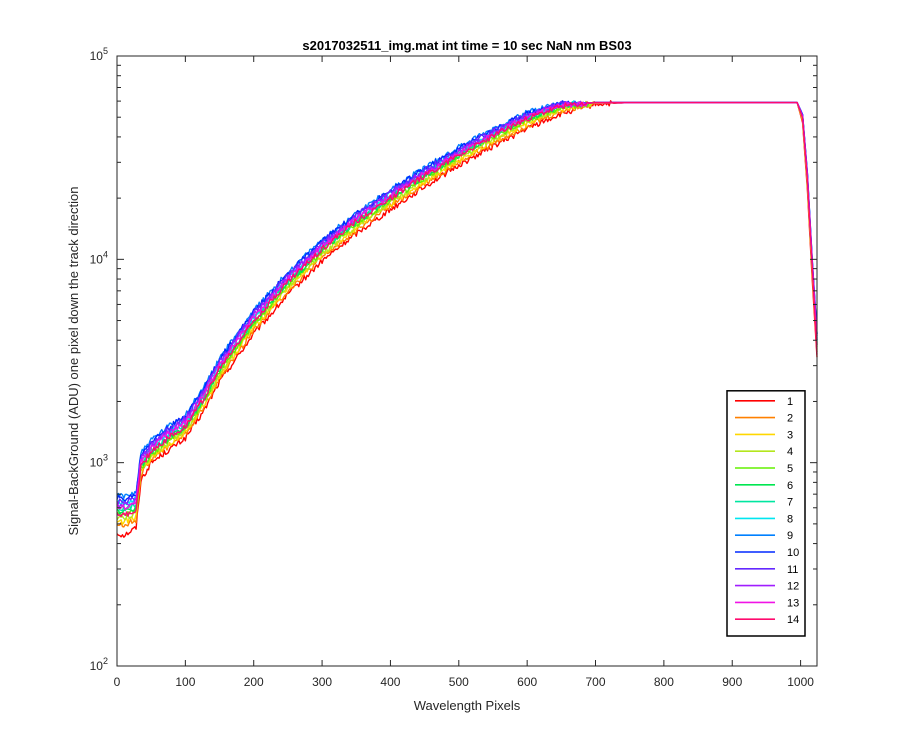 The image size is (900, 750). Describe the element at coordinates (459, 682) in the screenshot. I see `x-tick-label: 500` at that location.